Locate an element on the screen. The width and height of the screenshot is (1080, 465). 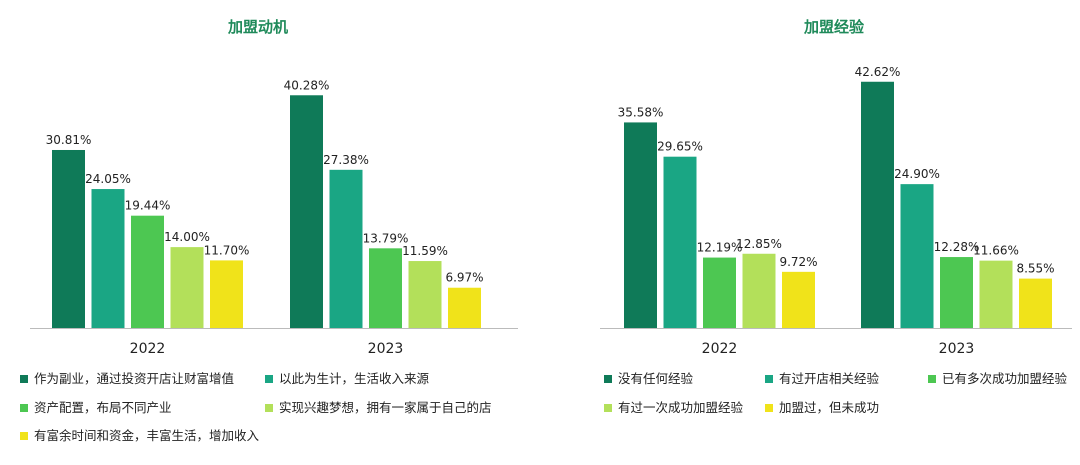
data-label: 29.65% is located at coordinates (680, 147).